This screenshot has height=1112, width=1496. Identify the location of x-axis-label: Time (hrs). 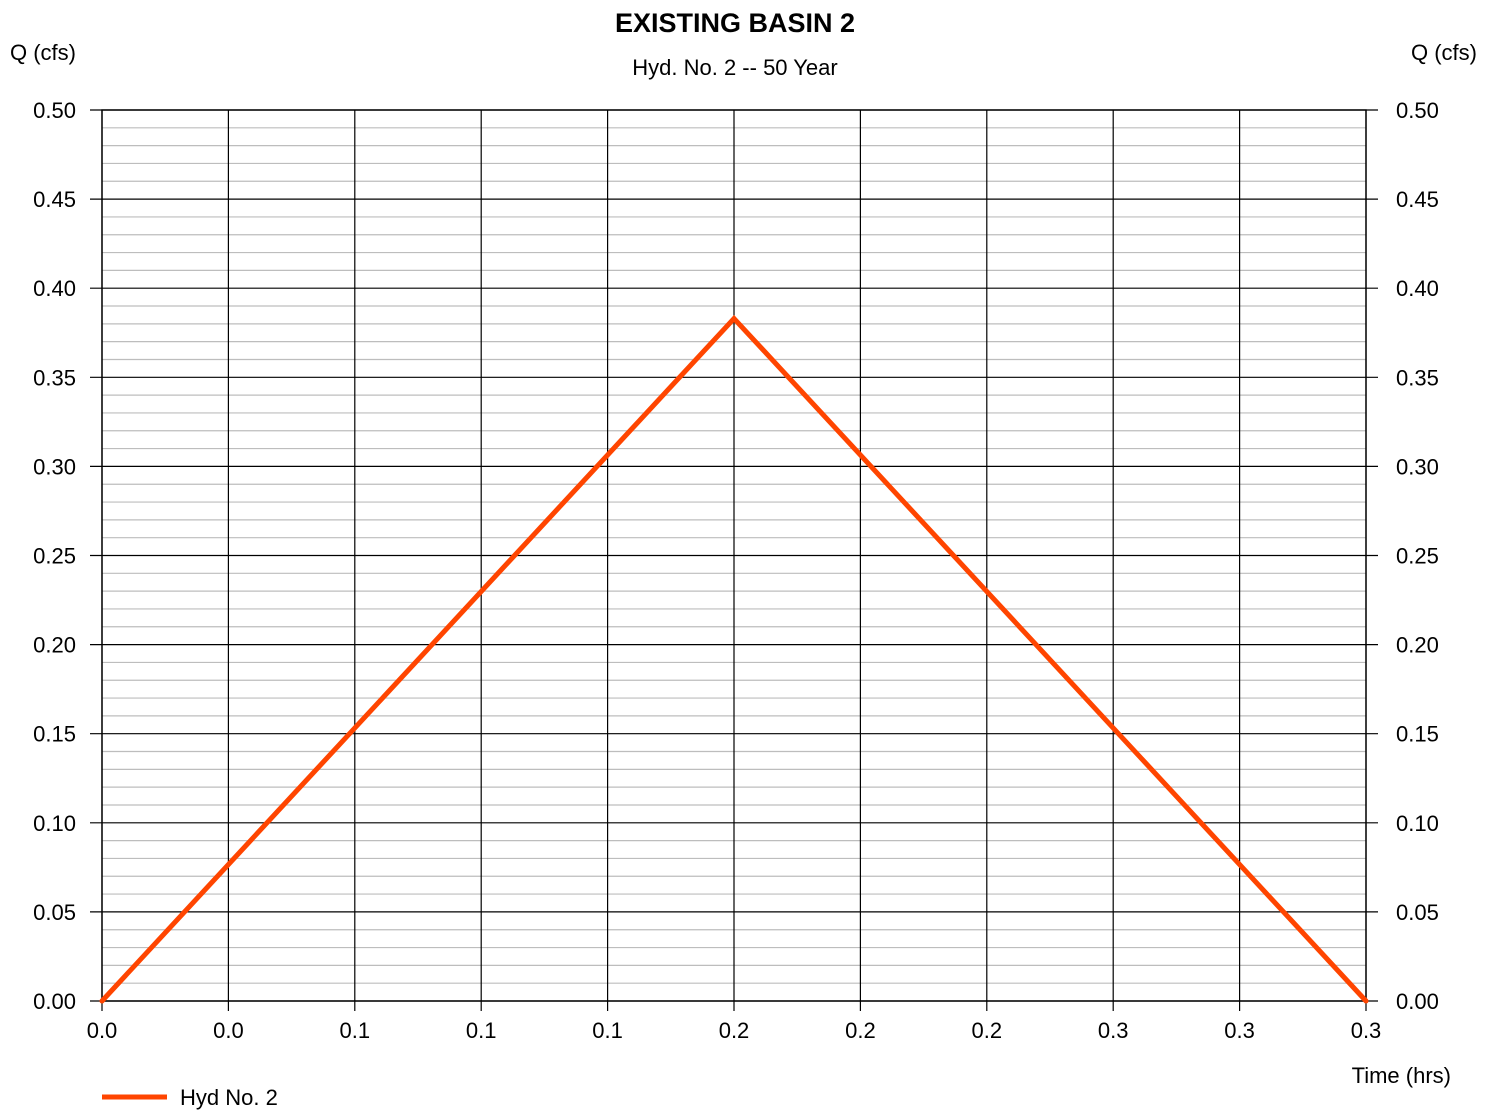
(1401, 1075).